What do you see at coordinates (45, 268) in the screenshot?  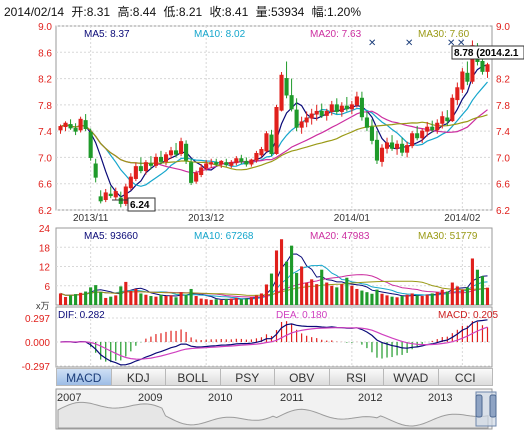 I see `volume-tick: 12` at bounding box center [45, 268].